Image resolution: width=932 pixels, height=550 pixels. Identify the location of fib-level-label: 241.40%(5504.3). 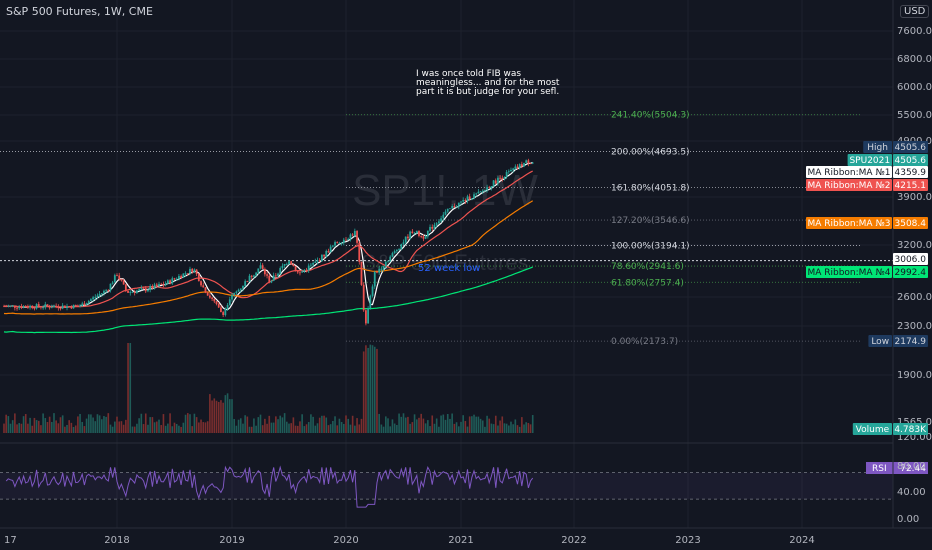
(650, 116).